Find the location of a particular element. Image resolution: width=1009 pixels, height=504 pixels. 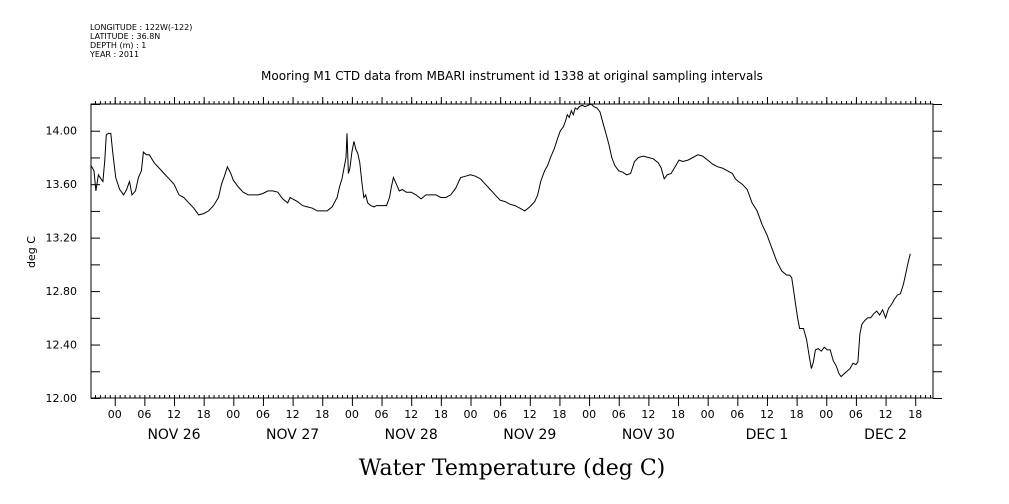

year-label: YEAR : 2011 is located at coordinates (114, 54).